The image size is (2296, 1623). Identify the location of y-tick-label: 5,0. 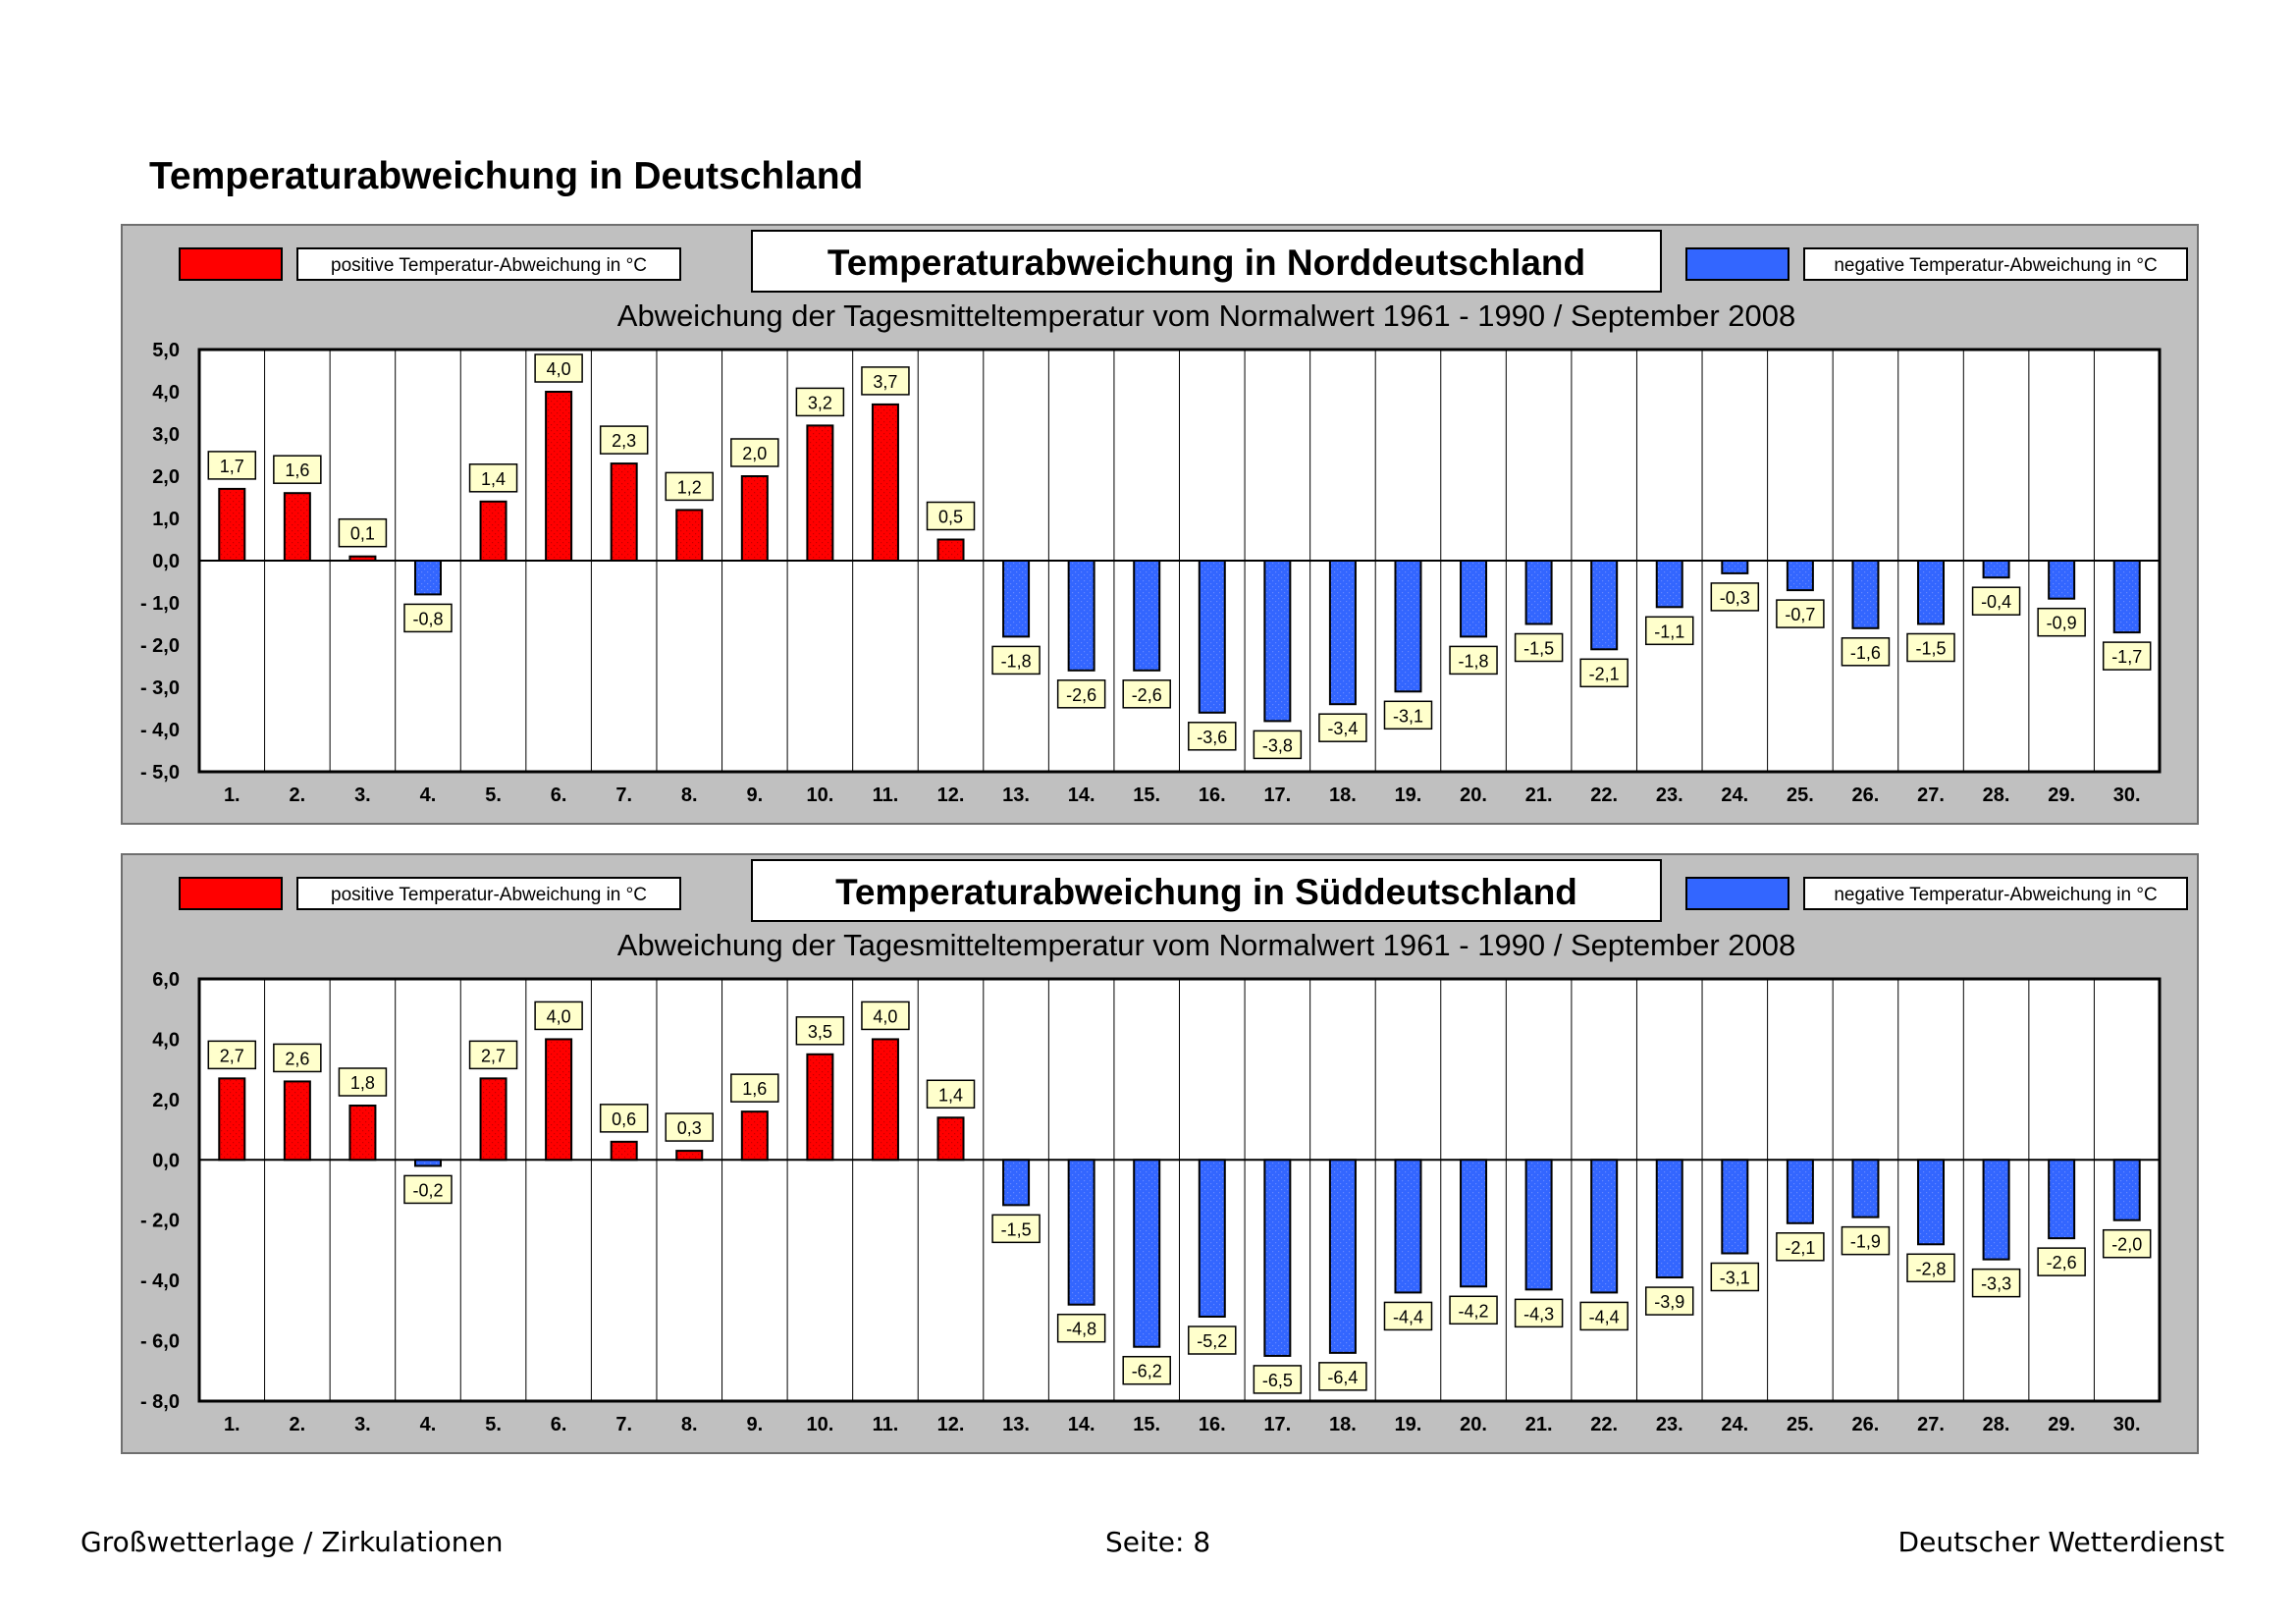
(166, 350).